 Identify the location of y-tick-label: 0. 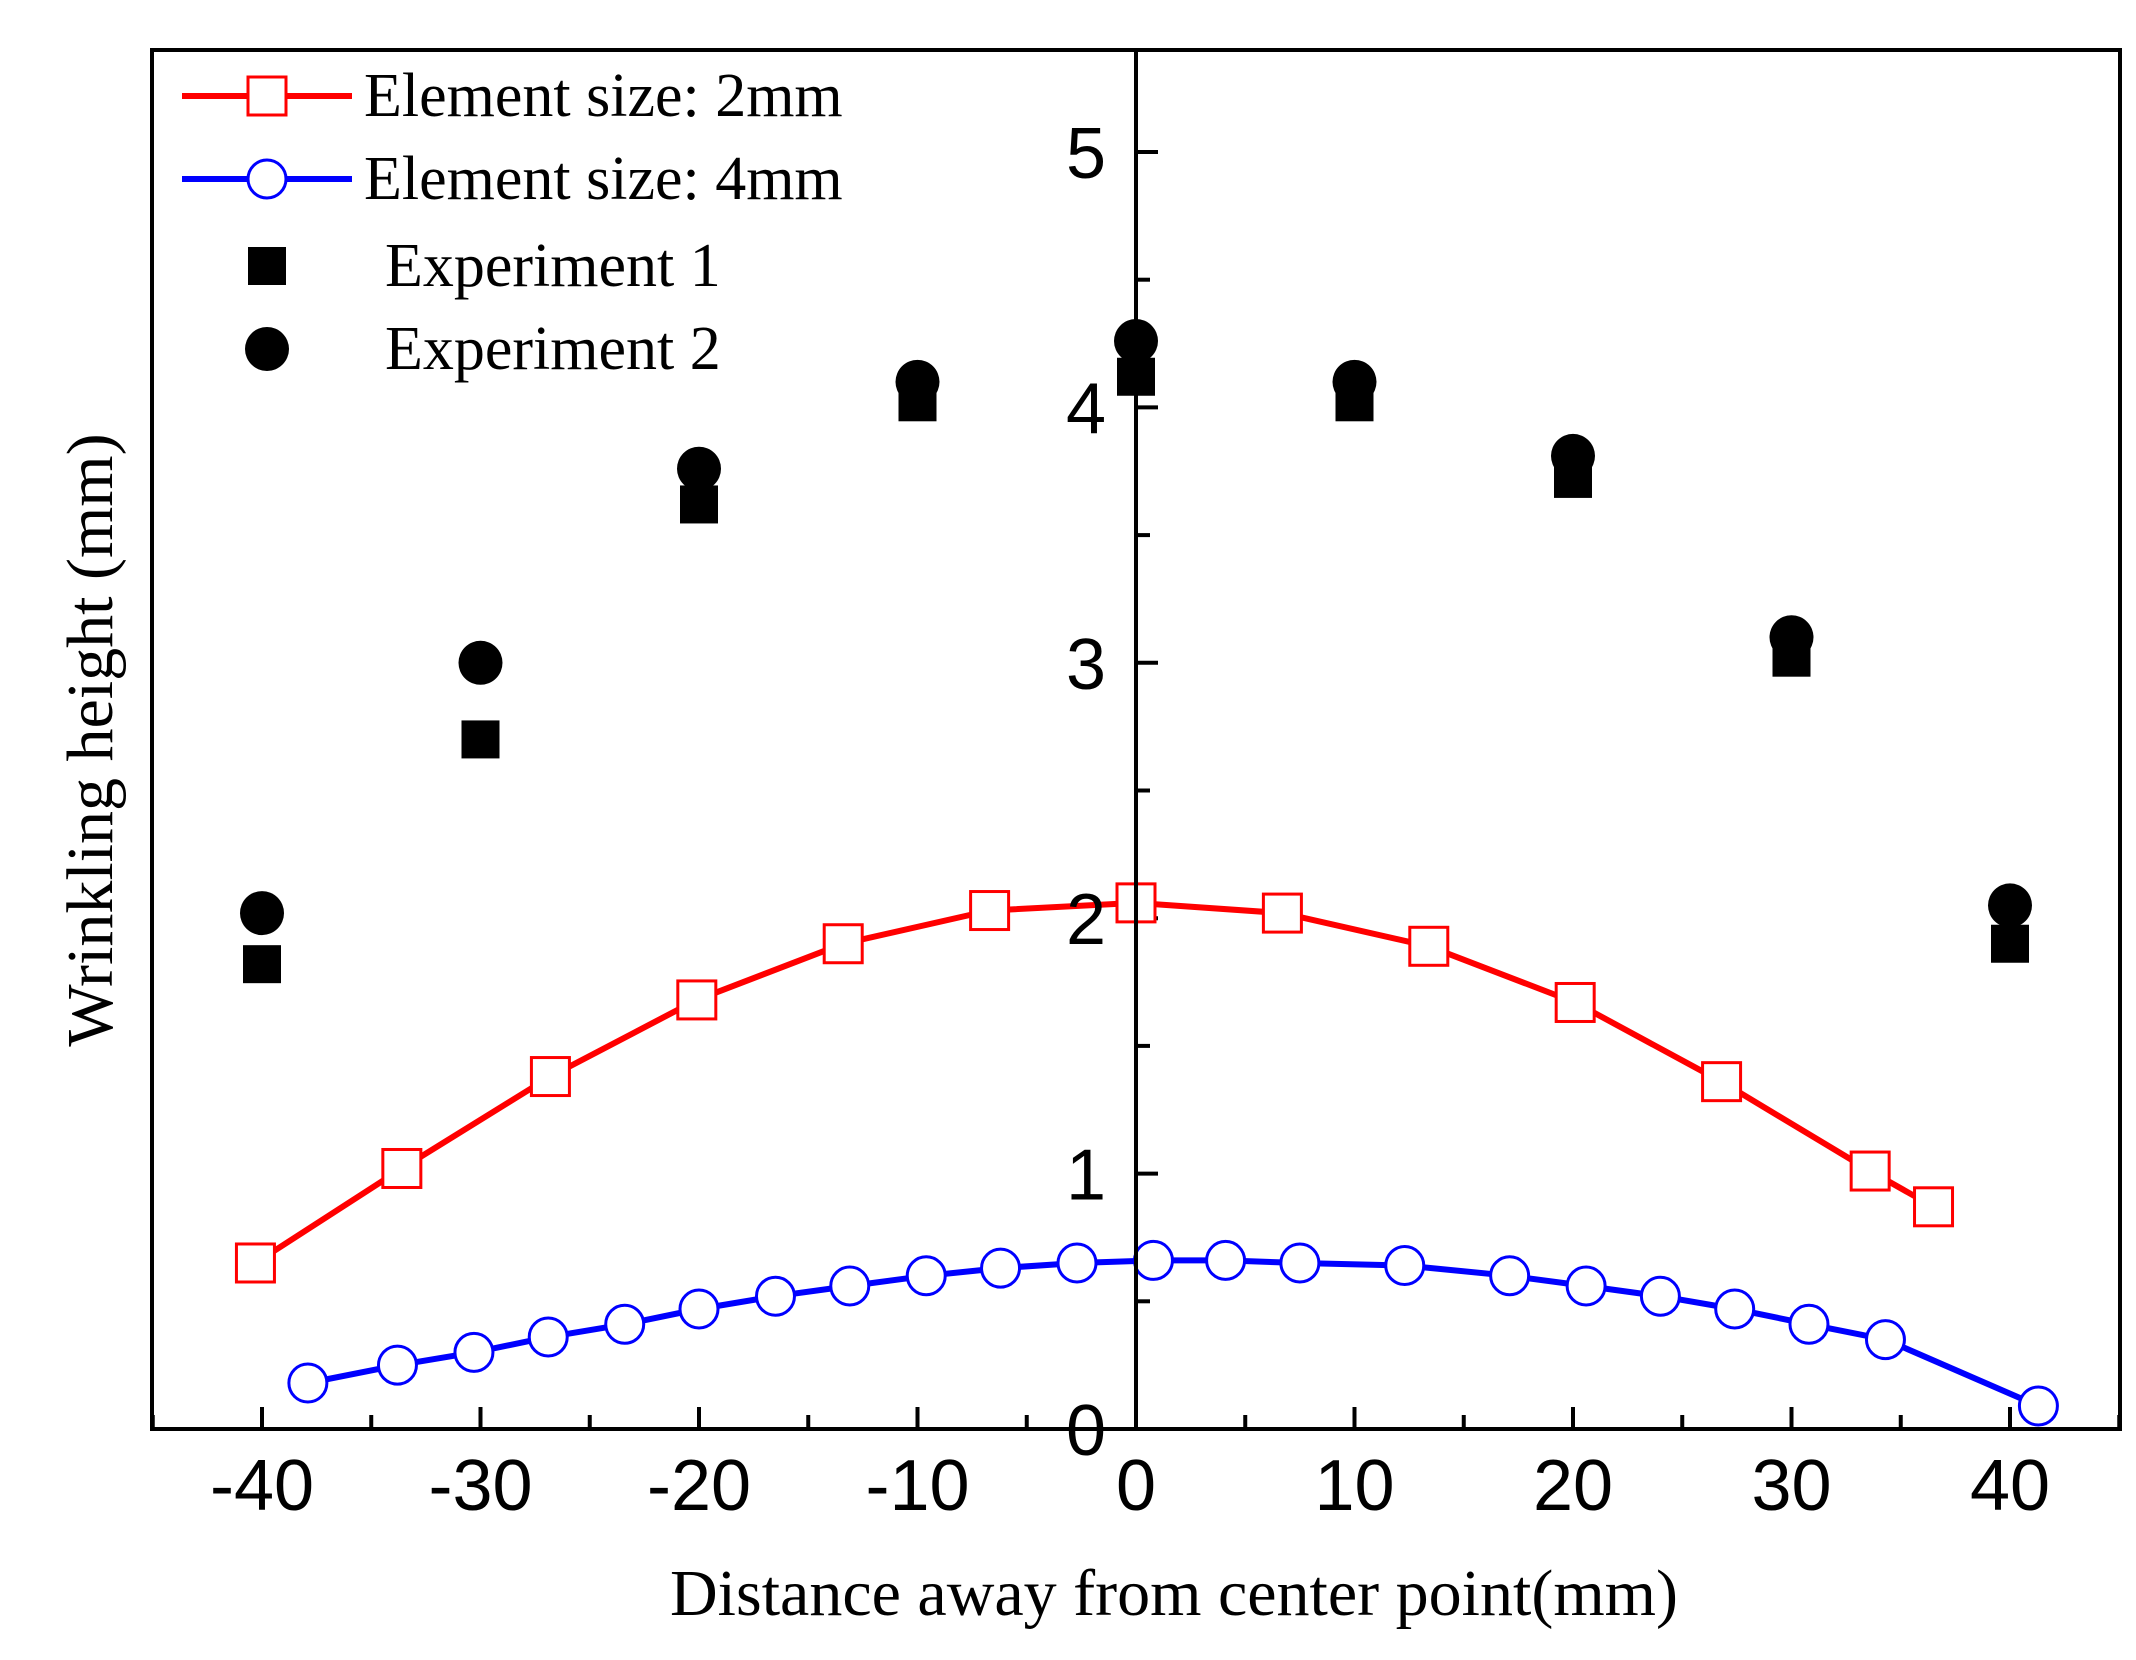
(1086, 1431).